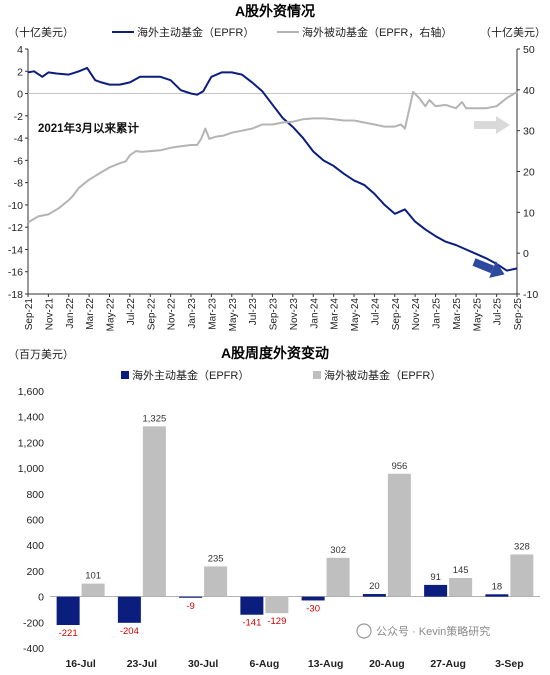 Image resolution: width=550 pixels, height=675 pixels. Describe the element at coordinates (35, 546) in the screenshot. I see `bar-y-tick-label: 400` at that location.